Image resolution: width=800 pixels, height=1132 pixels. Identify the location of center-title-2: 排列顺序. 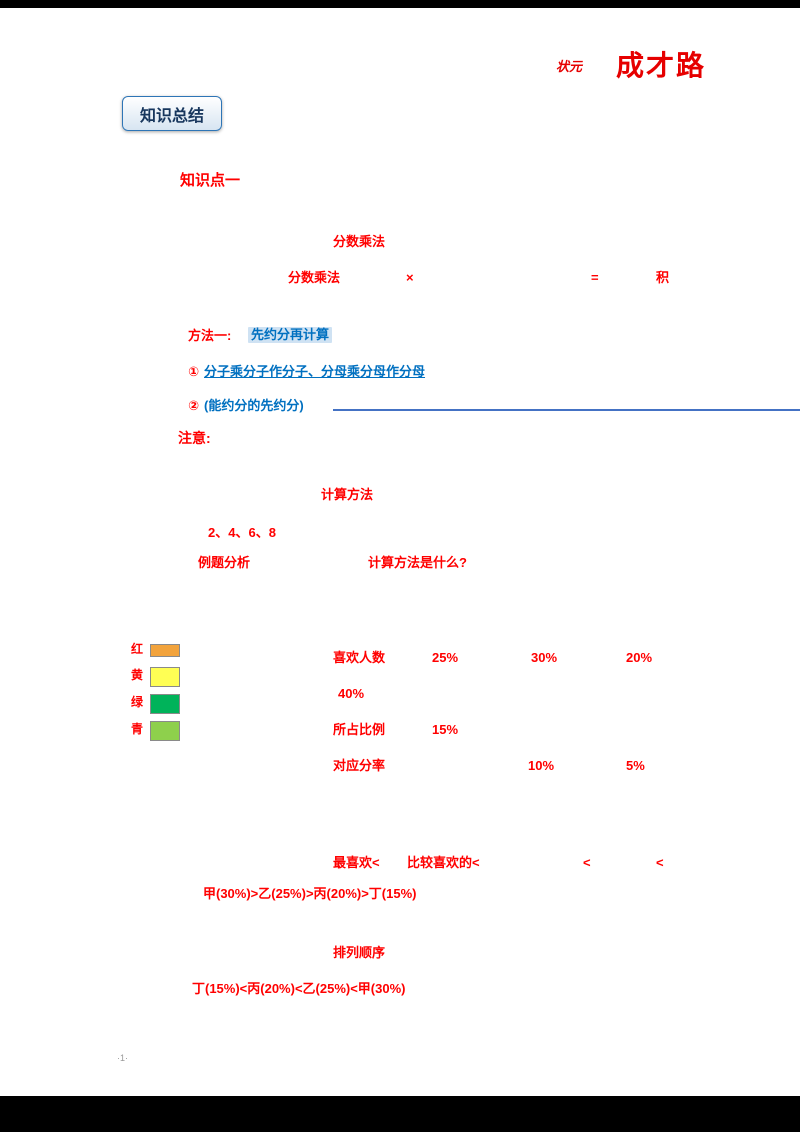
(359, 952).